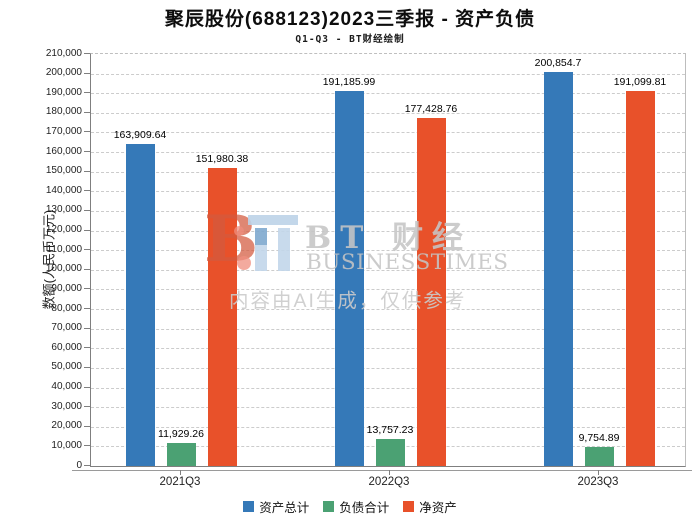 This screenshot has width=700, height=524. Describe the element at coordinates (390, 430) in the screenshot. I see `bar-value-label: 13,757.23` at that location.